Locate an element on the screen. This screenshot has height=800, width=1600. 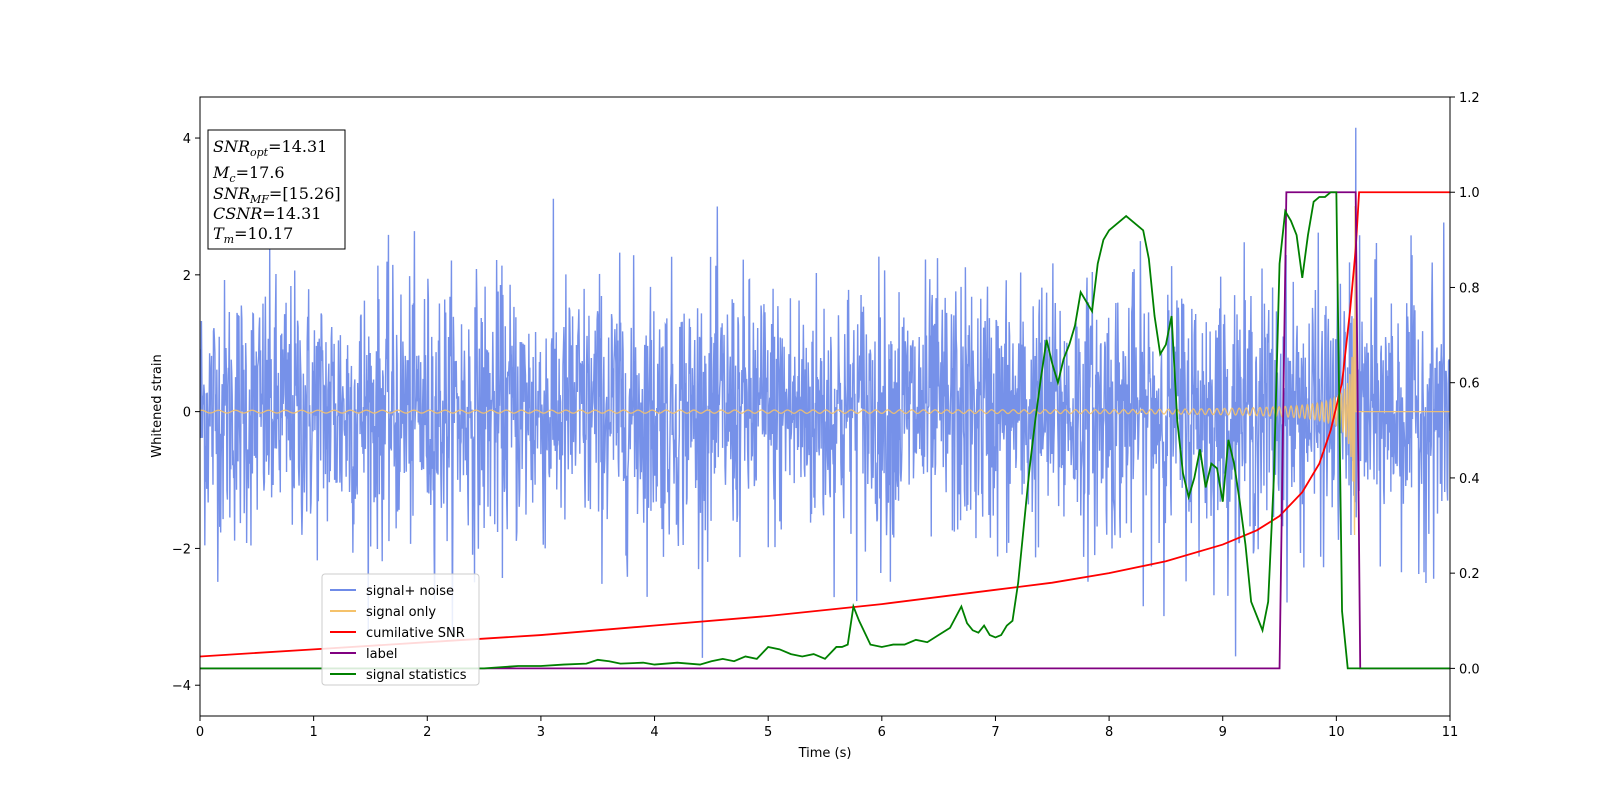
y-right-tick-label: 1.2 is located at coordinates (1469, 98).